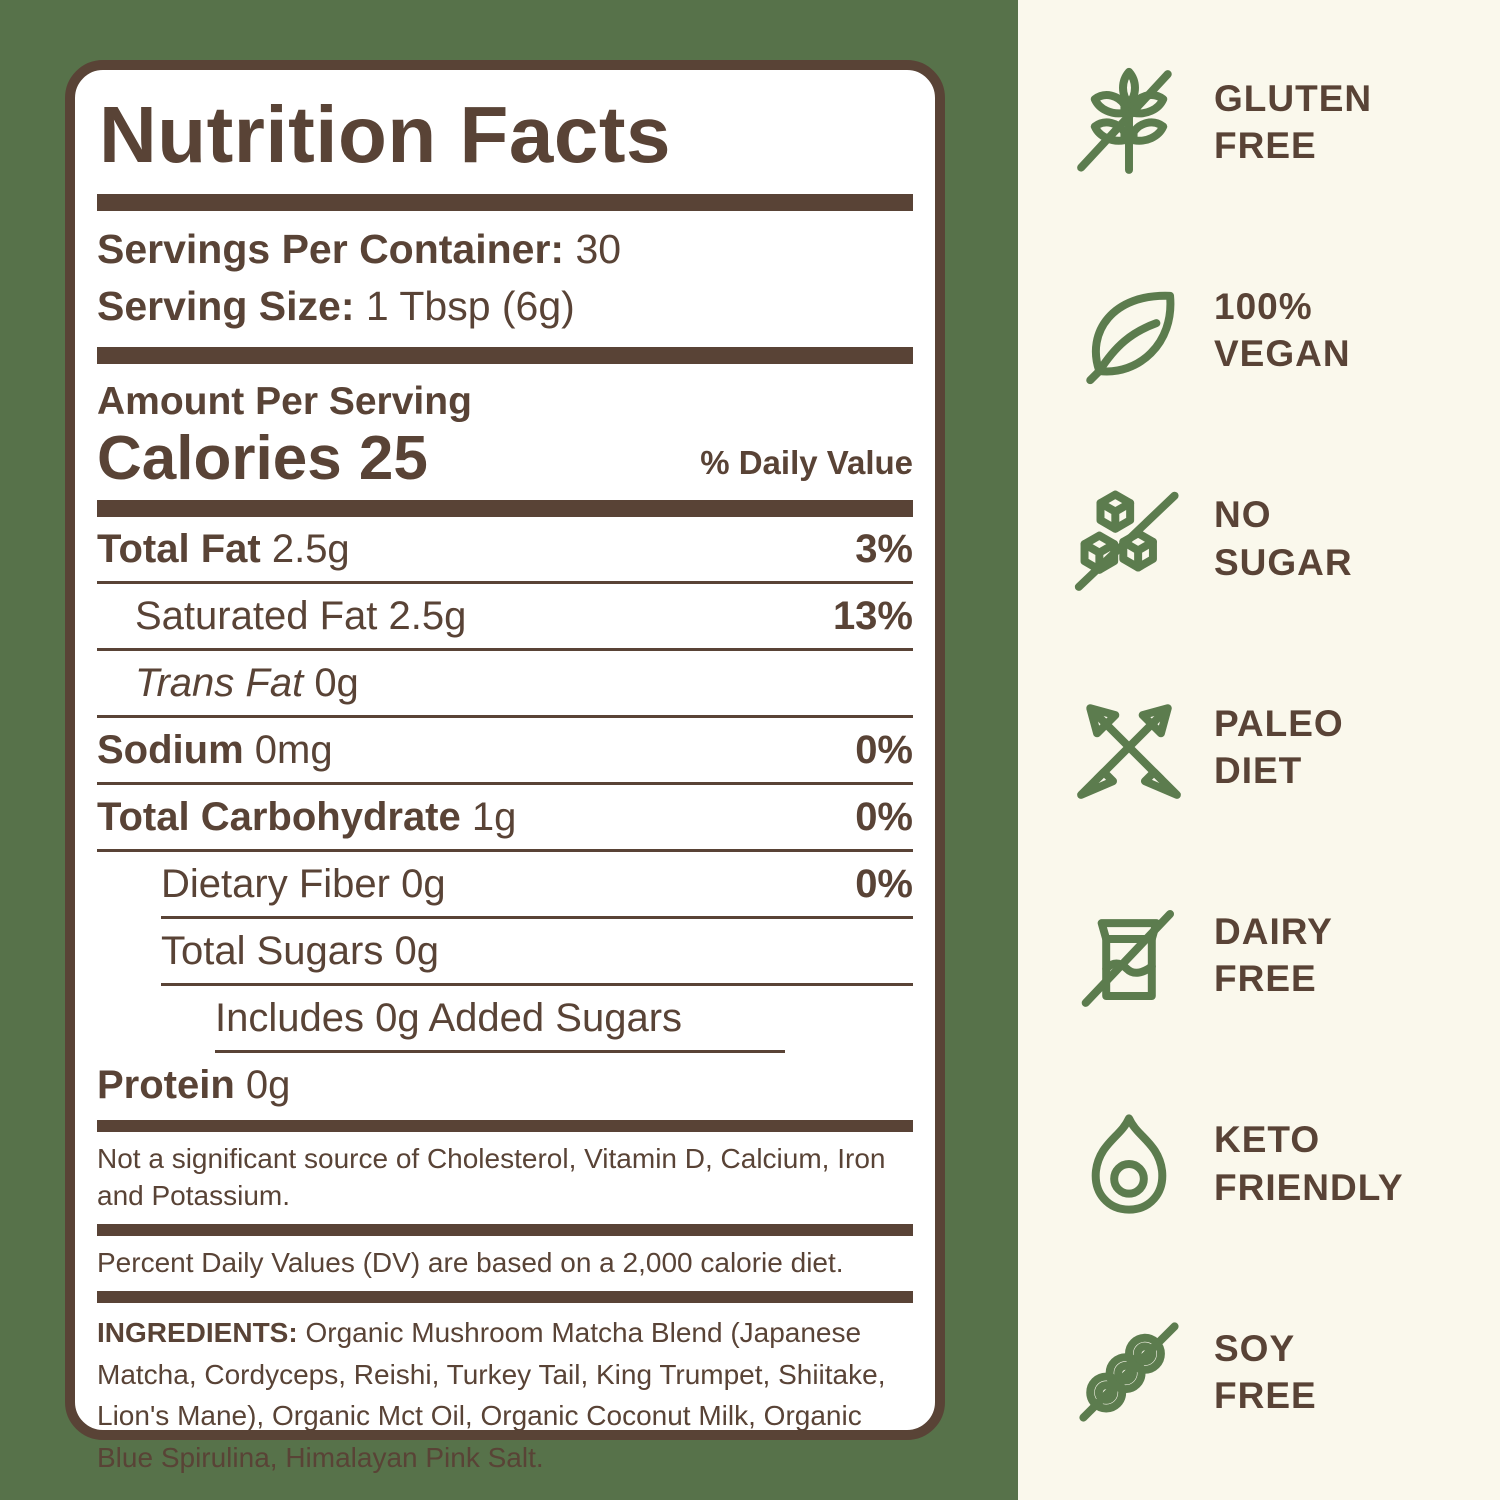 The width and height of the screenshot is (1500, 1500). I want to click on badge-no-sugar: NO SUGAR, so click(1280, 539).